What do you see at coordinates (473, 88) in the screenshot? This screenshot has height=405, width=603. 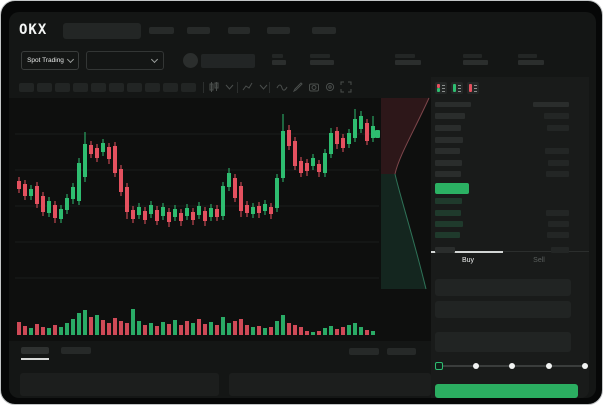 I see `book-asks-icon` at bounding box center [473, 88].